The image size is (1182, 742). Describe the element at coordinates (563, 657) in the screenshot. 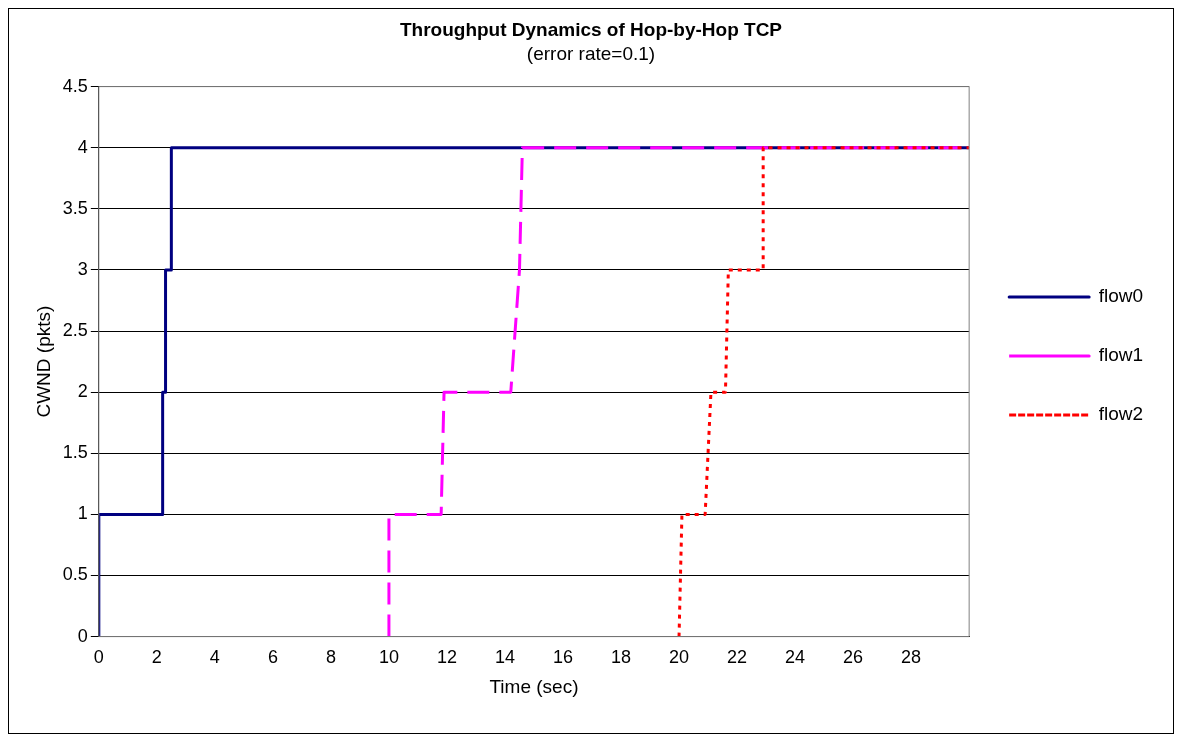

I see `x-tick-label: 16` at that location.